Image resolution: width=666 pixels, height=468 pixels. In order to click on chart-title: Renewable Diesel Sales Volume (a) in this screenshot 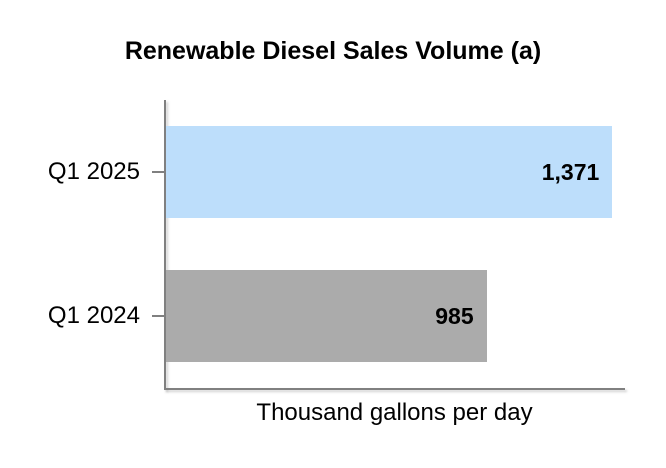, I will do `click(333, 51)`.